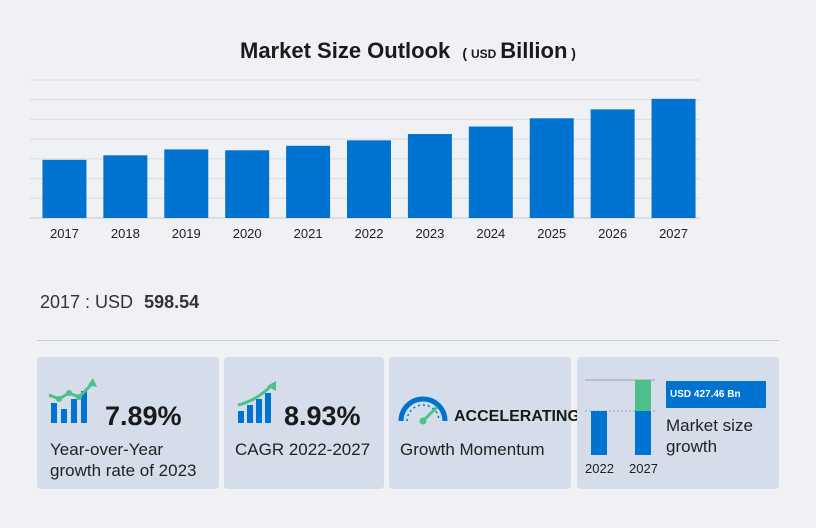 The image size is (816, 528). I want to click on base-year-value: 2017 : USD 598.54, so click(119, 302).